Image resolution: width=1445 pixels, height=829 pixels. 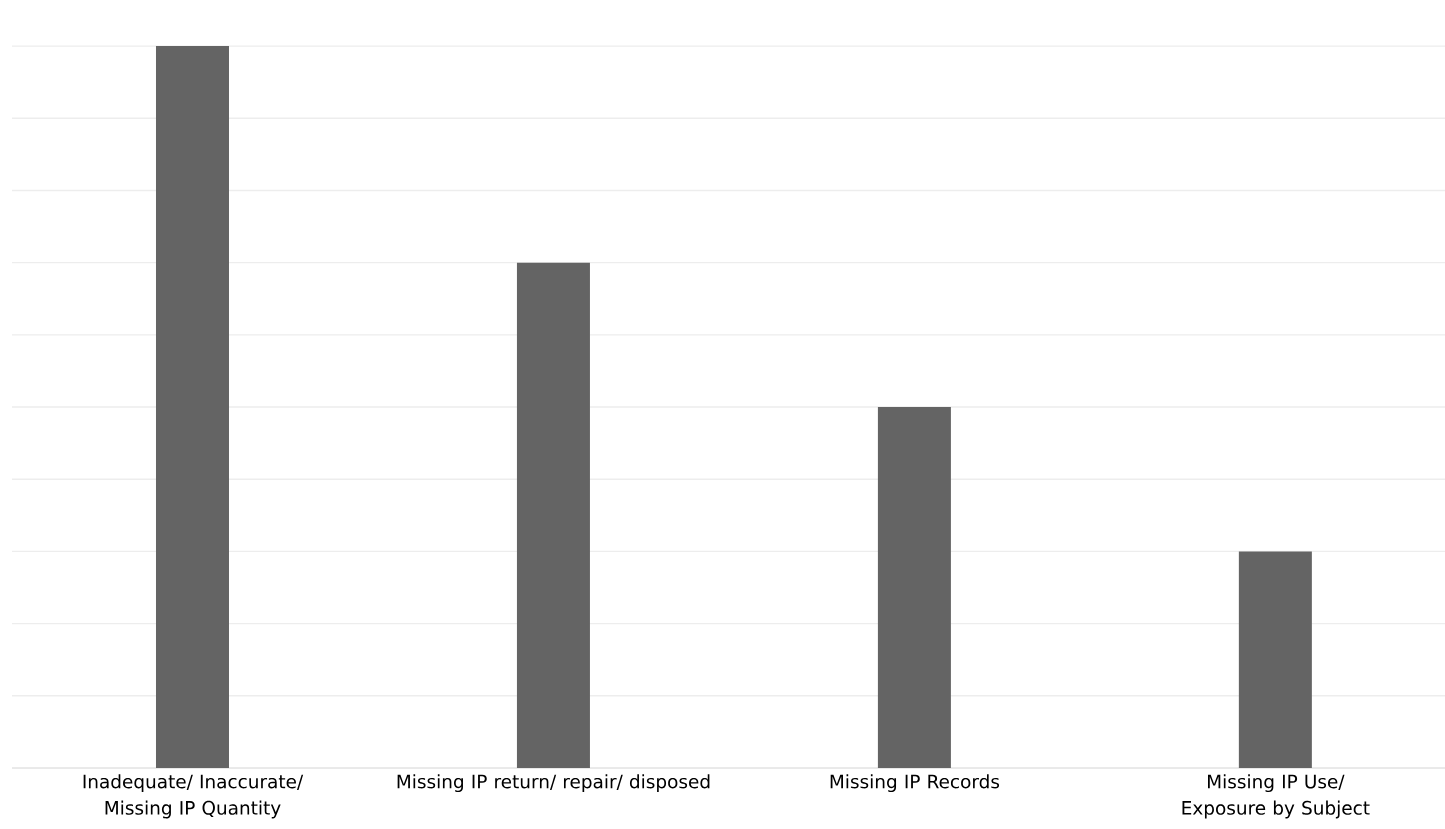 I want to click on x-tick-label: Missing IP Records, so click(x=915, y=783).